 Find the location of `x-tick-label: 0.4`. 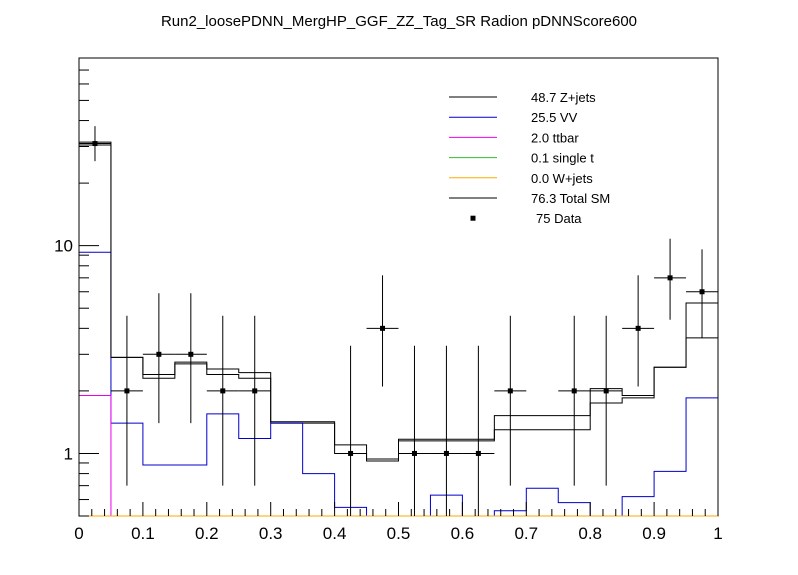

x-tick-label: 0.4 is located at coordinates (335, 533).